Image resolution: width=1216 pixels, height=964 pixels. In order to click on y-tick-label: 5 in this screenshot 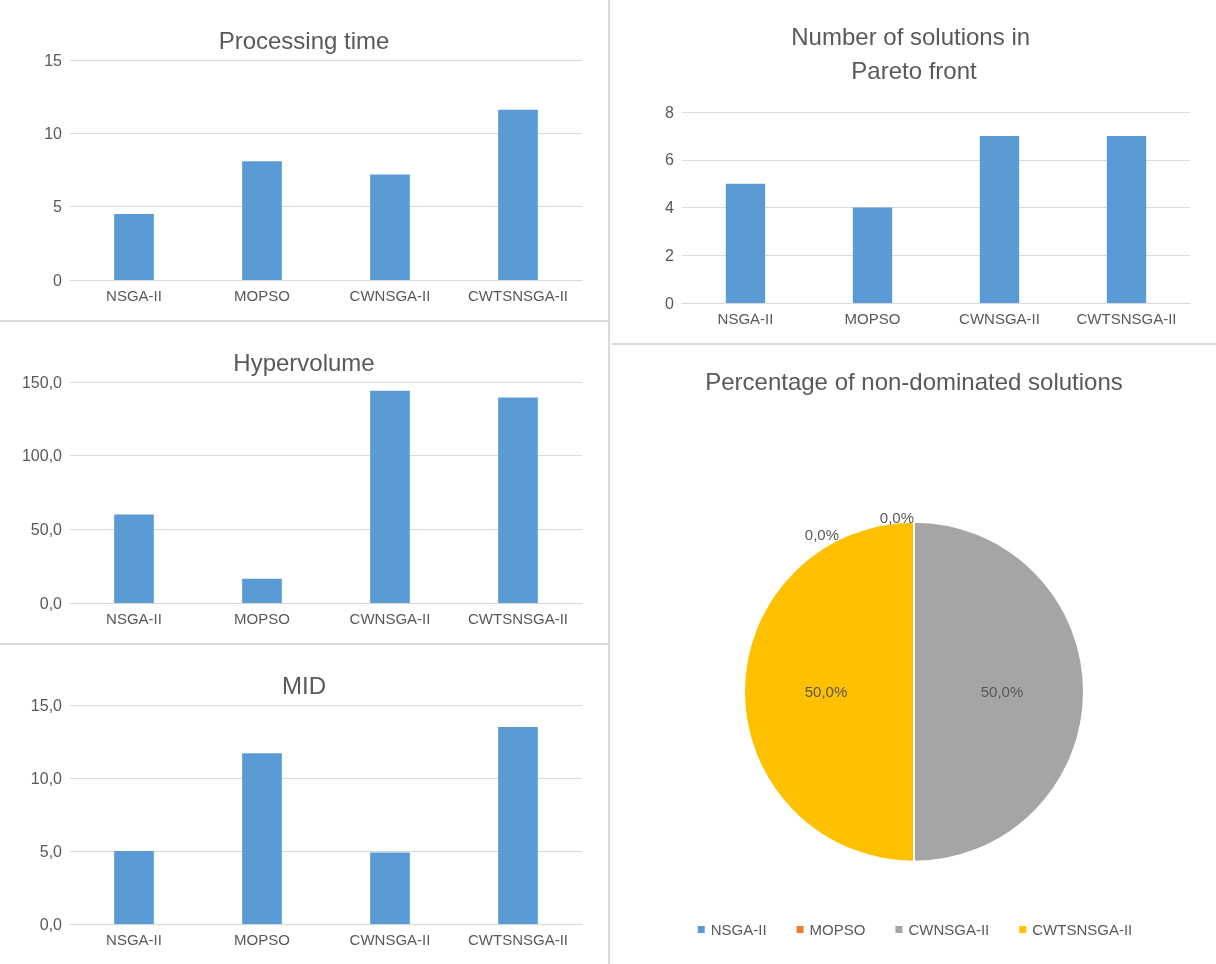, I will do `click(58, 207)`.